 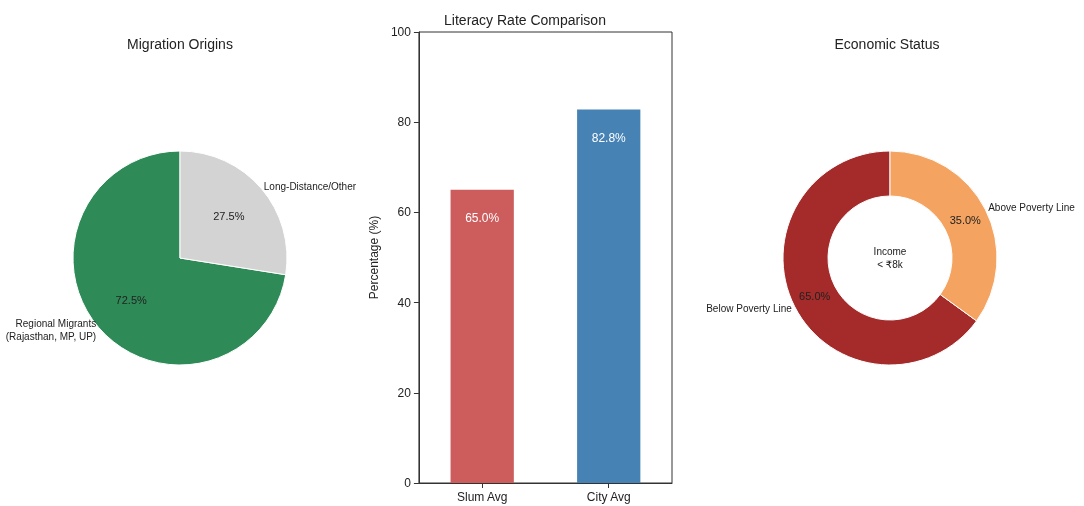 I want to click on y-tick-label: 20, so click(x=404, y=392).